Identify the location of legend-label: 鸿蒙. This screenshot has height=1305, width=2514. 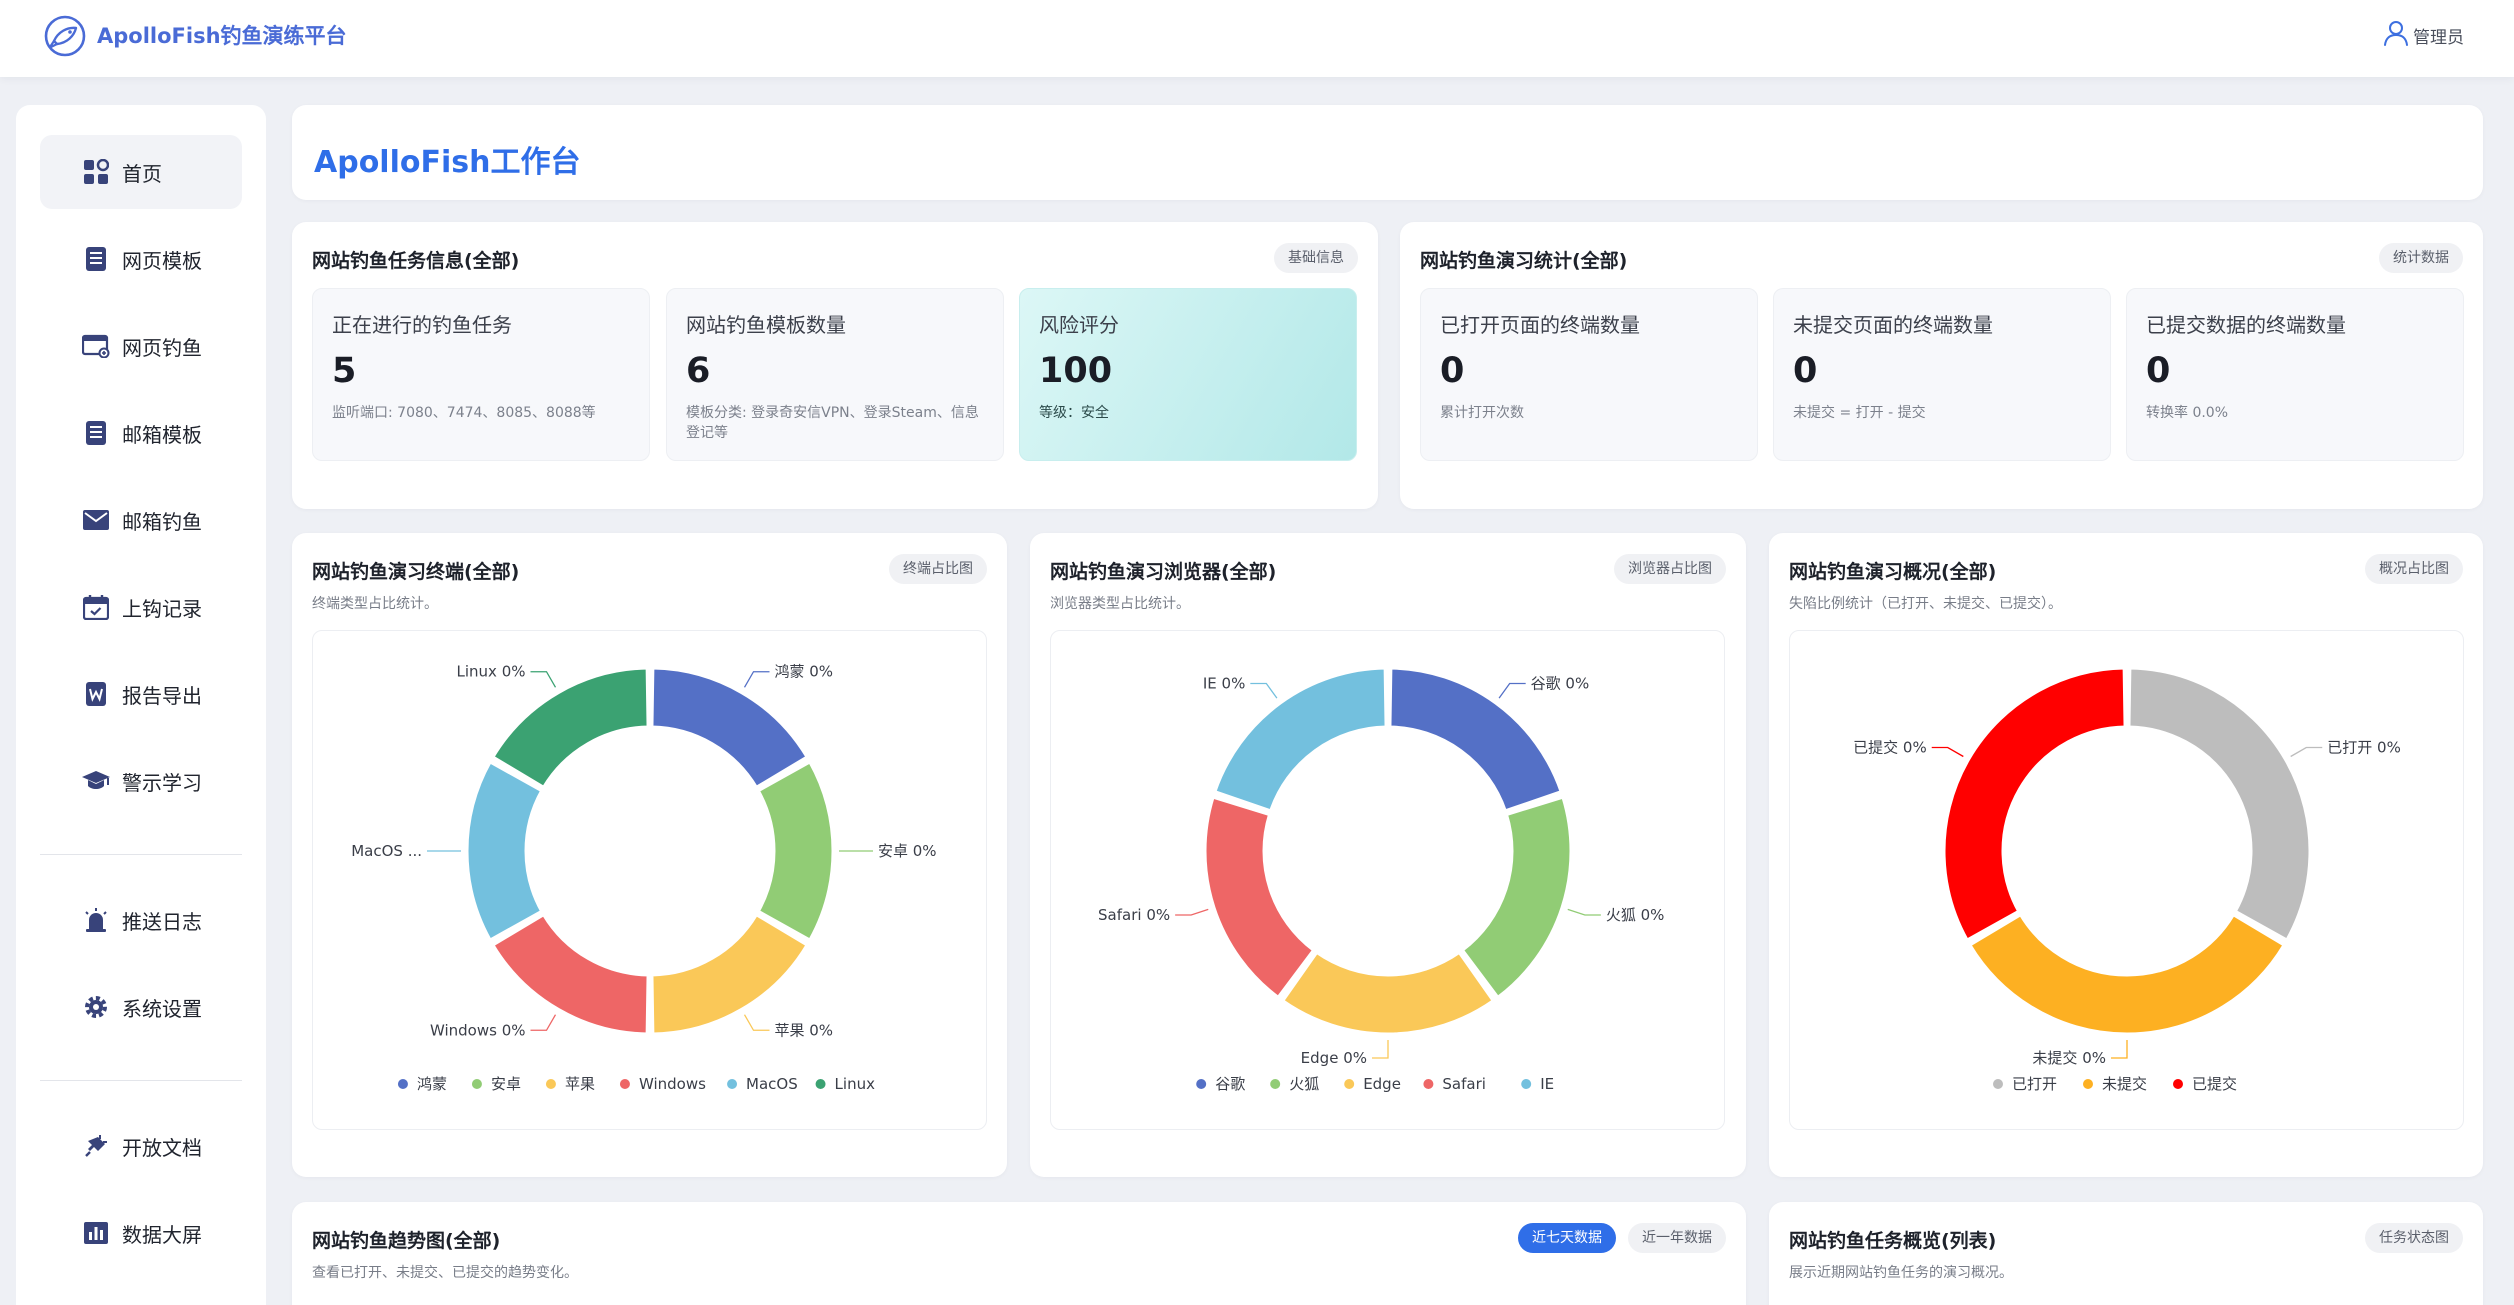
(432, 1084).